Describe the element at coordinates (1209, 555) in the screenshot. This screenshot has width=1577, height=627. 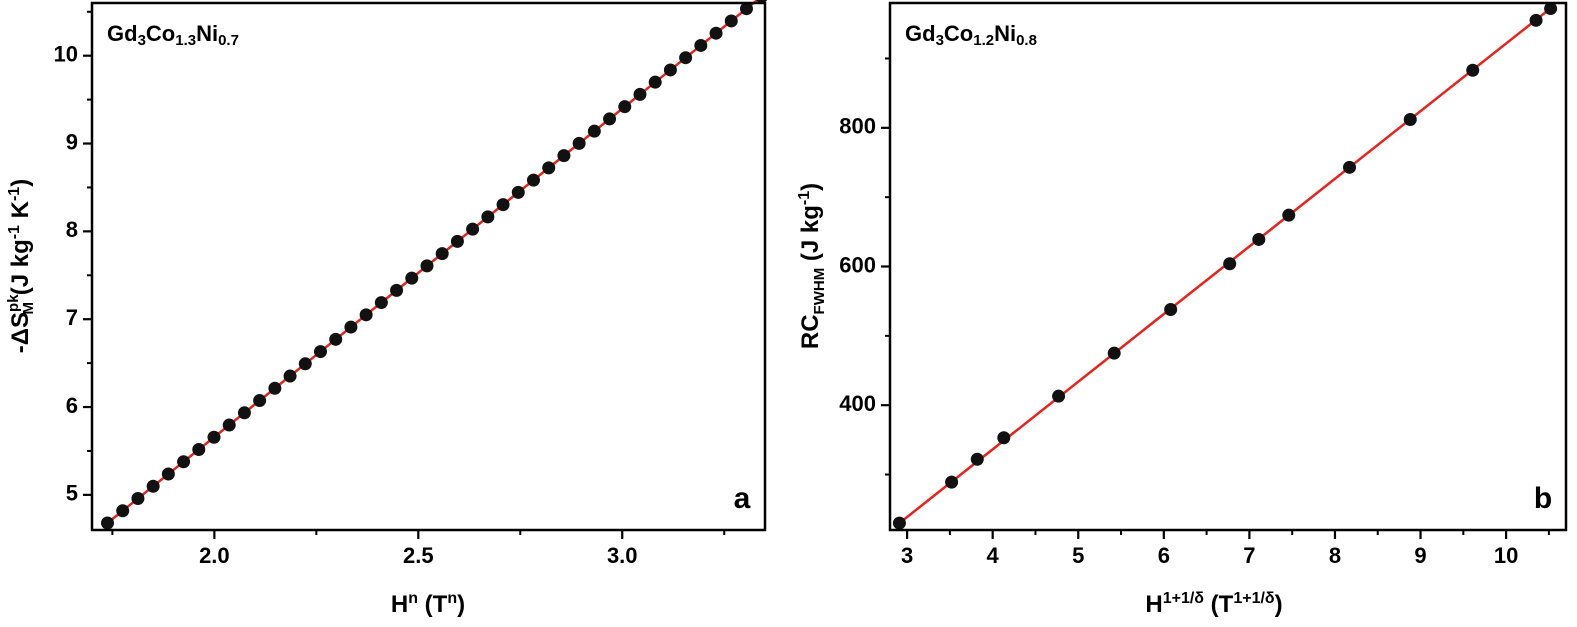
I see `panel-b-x-tick-labels: 3 4 5 6 7 8 9 10` at that location.